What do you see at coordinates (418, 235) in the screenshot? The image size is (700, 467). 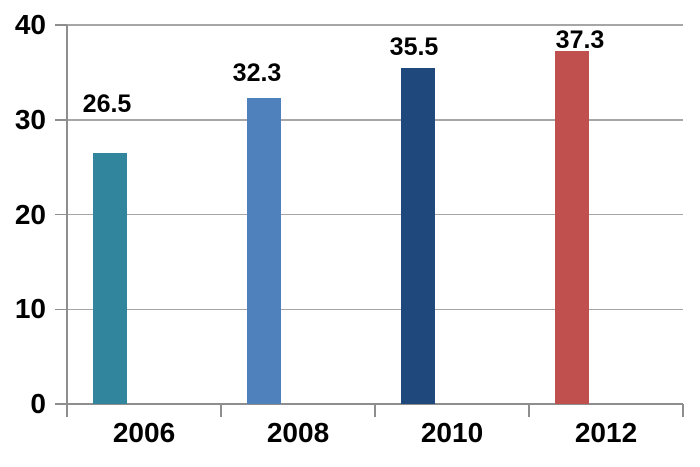 I see `bar-2010` at bounding box center [418, 235].